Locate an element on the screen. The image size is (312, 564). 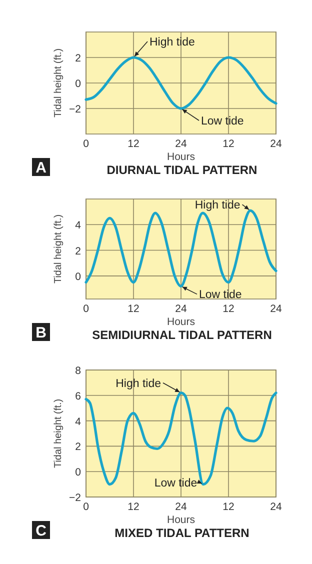
text: DIURNAL TIDAL PATTERN is located at coordinates (182, 170).